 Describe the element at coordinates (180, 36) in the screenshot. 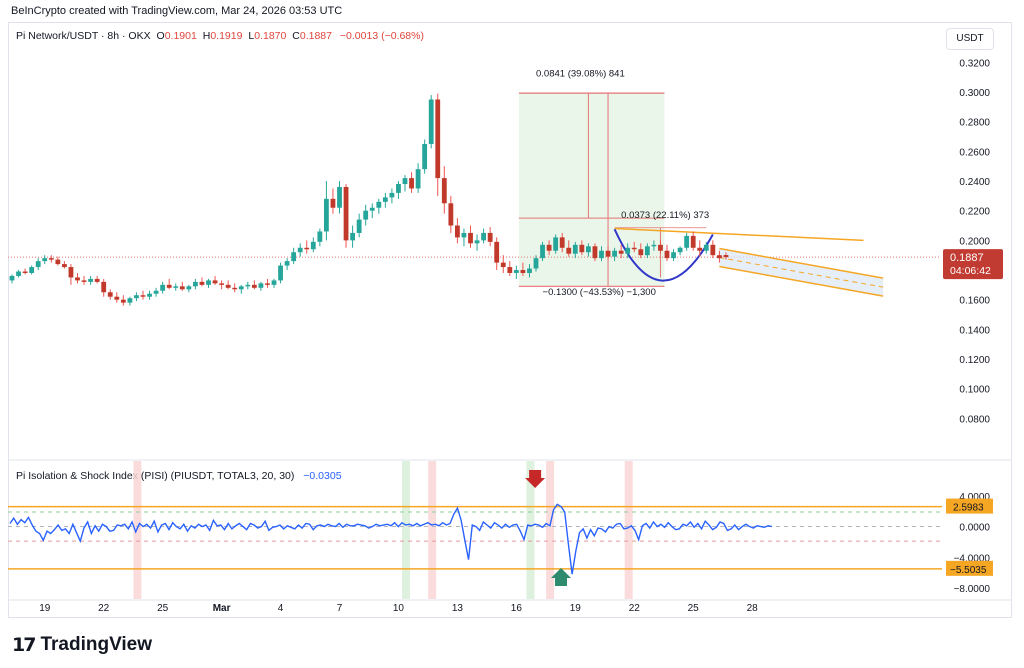

I see `open-value: 0.1901` at that location.